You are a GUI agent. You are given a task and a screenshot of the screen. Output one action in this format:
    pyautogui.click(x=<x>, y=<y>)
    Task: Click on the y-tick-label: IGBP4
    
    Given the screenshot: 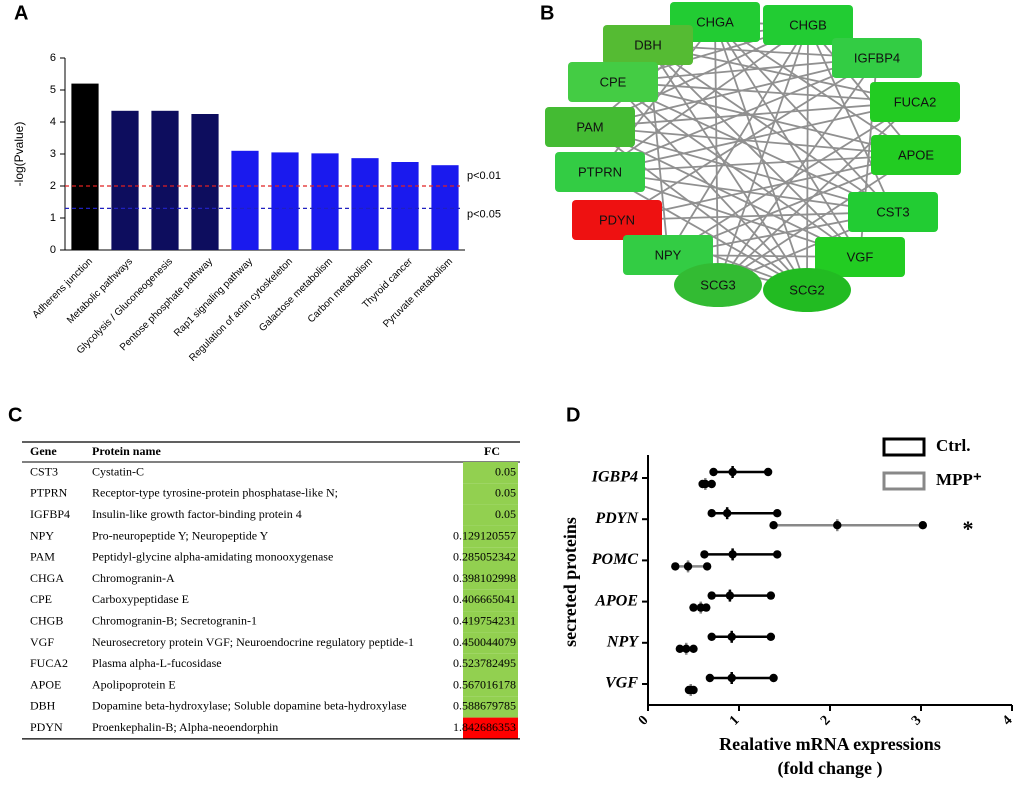 What is the action you would take?
    pyautogui.click(x=614, y=477)
    